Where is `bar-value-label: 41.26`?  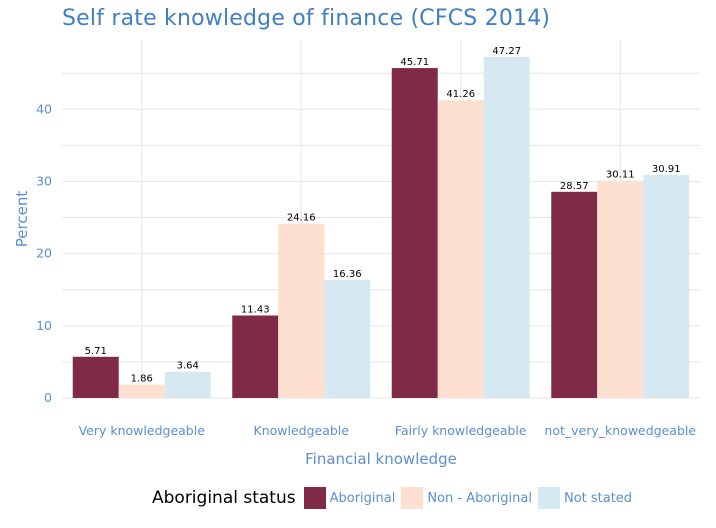 bar-value-label: 41.26 is located at coordinates (460, 94).